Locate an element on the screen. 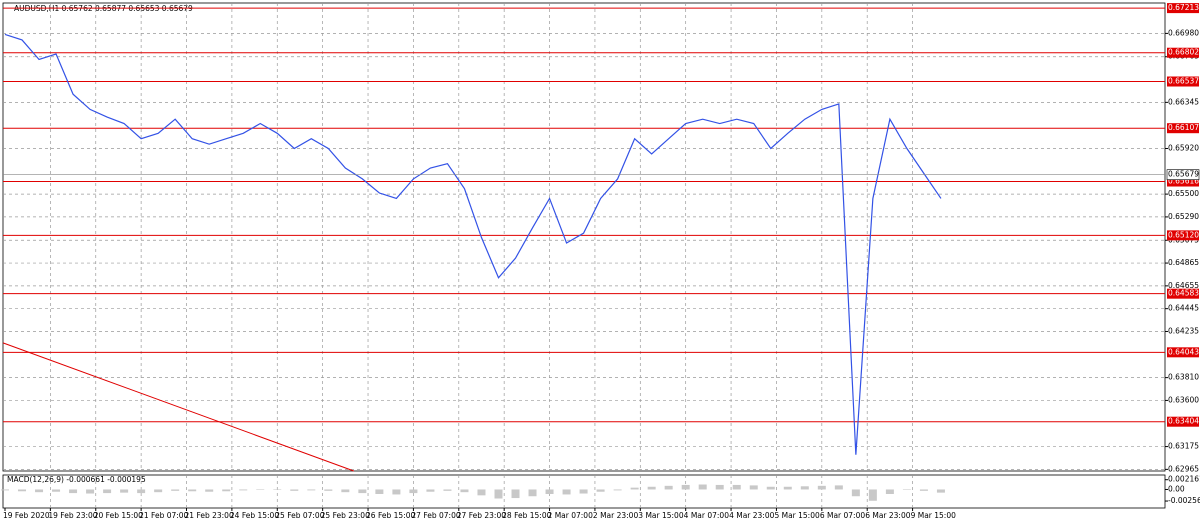  x-tick-label: 26 Feb 15:00 is located at coordinates (390, 515).